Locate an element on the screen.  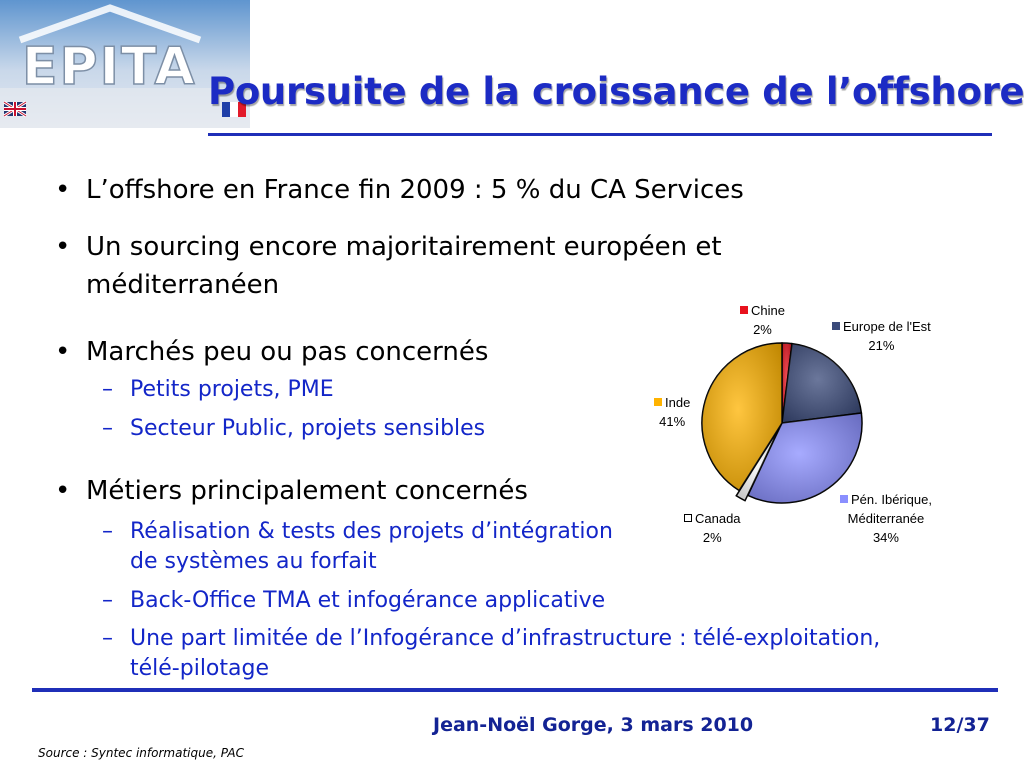
bullet-text: Marchés peu ou pas concernés is located at coordinates (287, 352).